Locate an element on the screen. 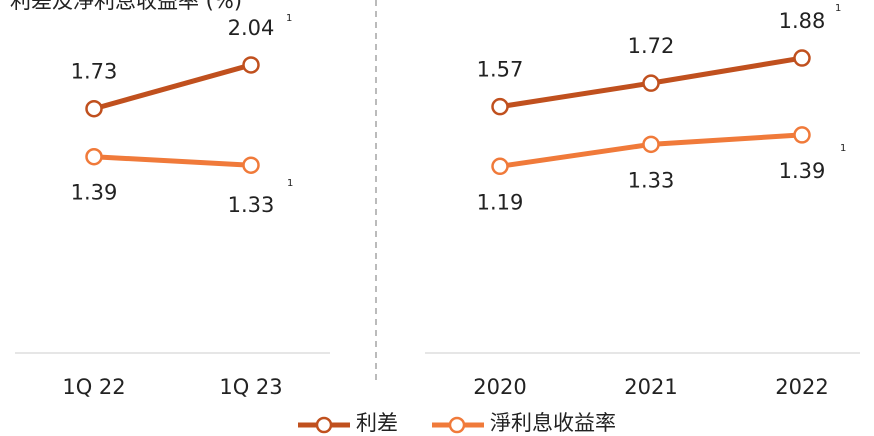 The image size is (874, 436). data-label: 1.73 is located at coordinates (94, 72).